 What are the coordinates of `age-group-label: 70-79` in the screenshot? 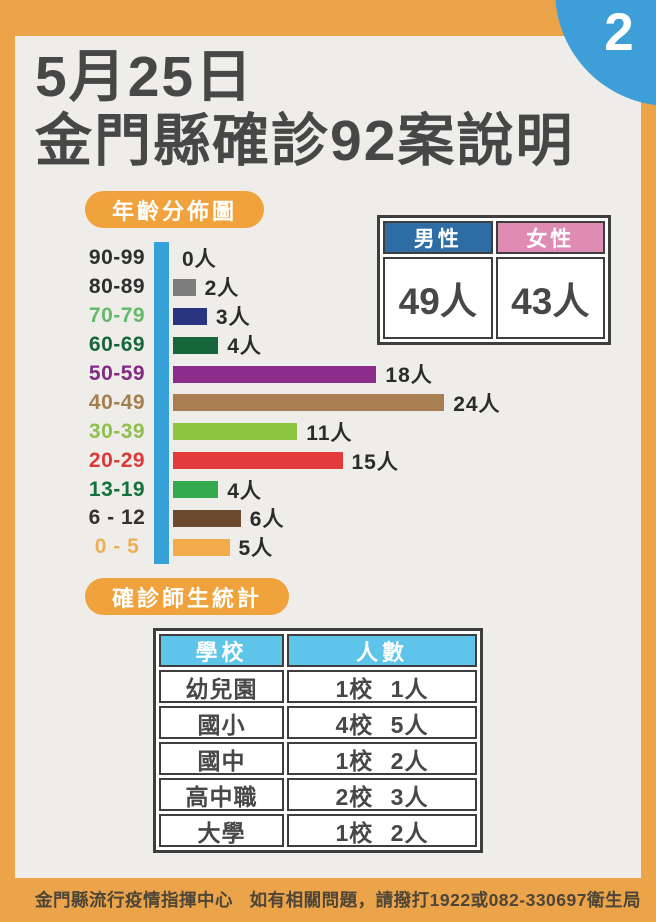 It's located at (117, 316).